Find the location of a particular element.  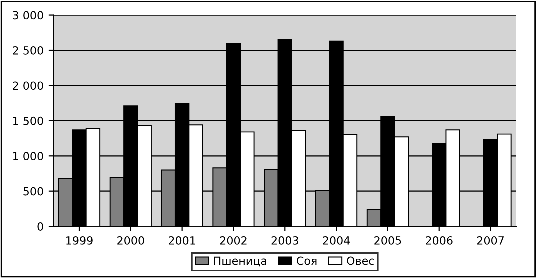

y-tick-label: 3 000 is located at coordinates (28, 15).